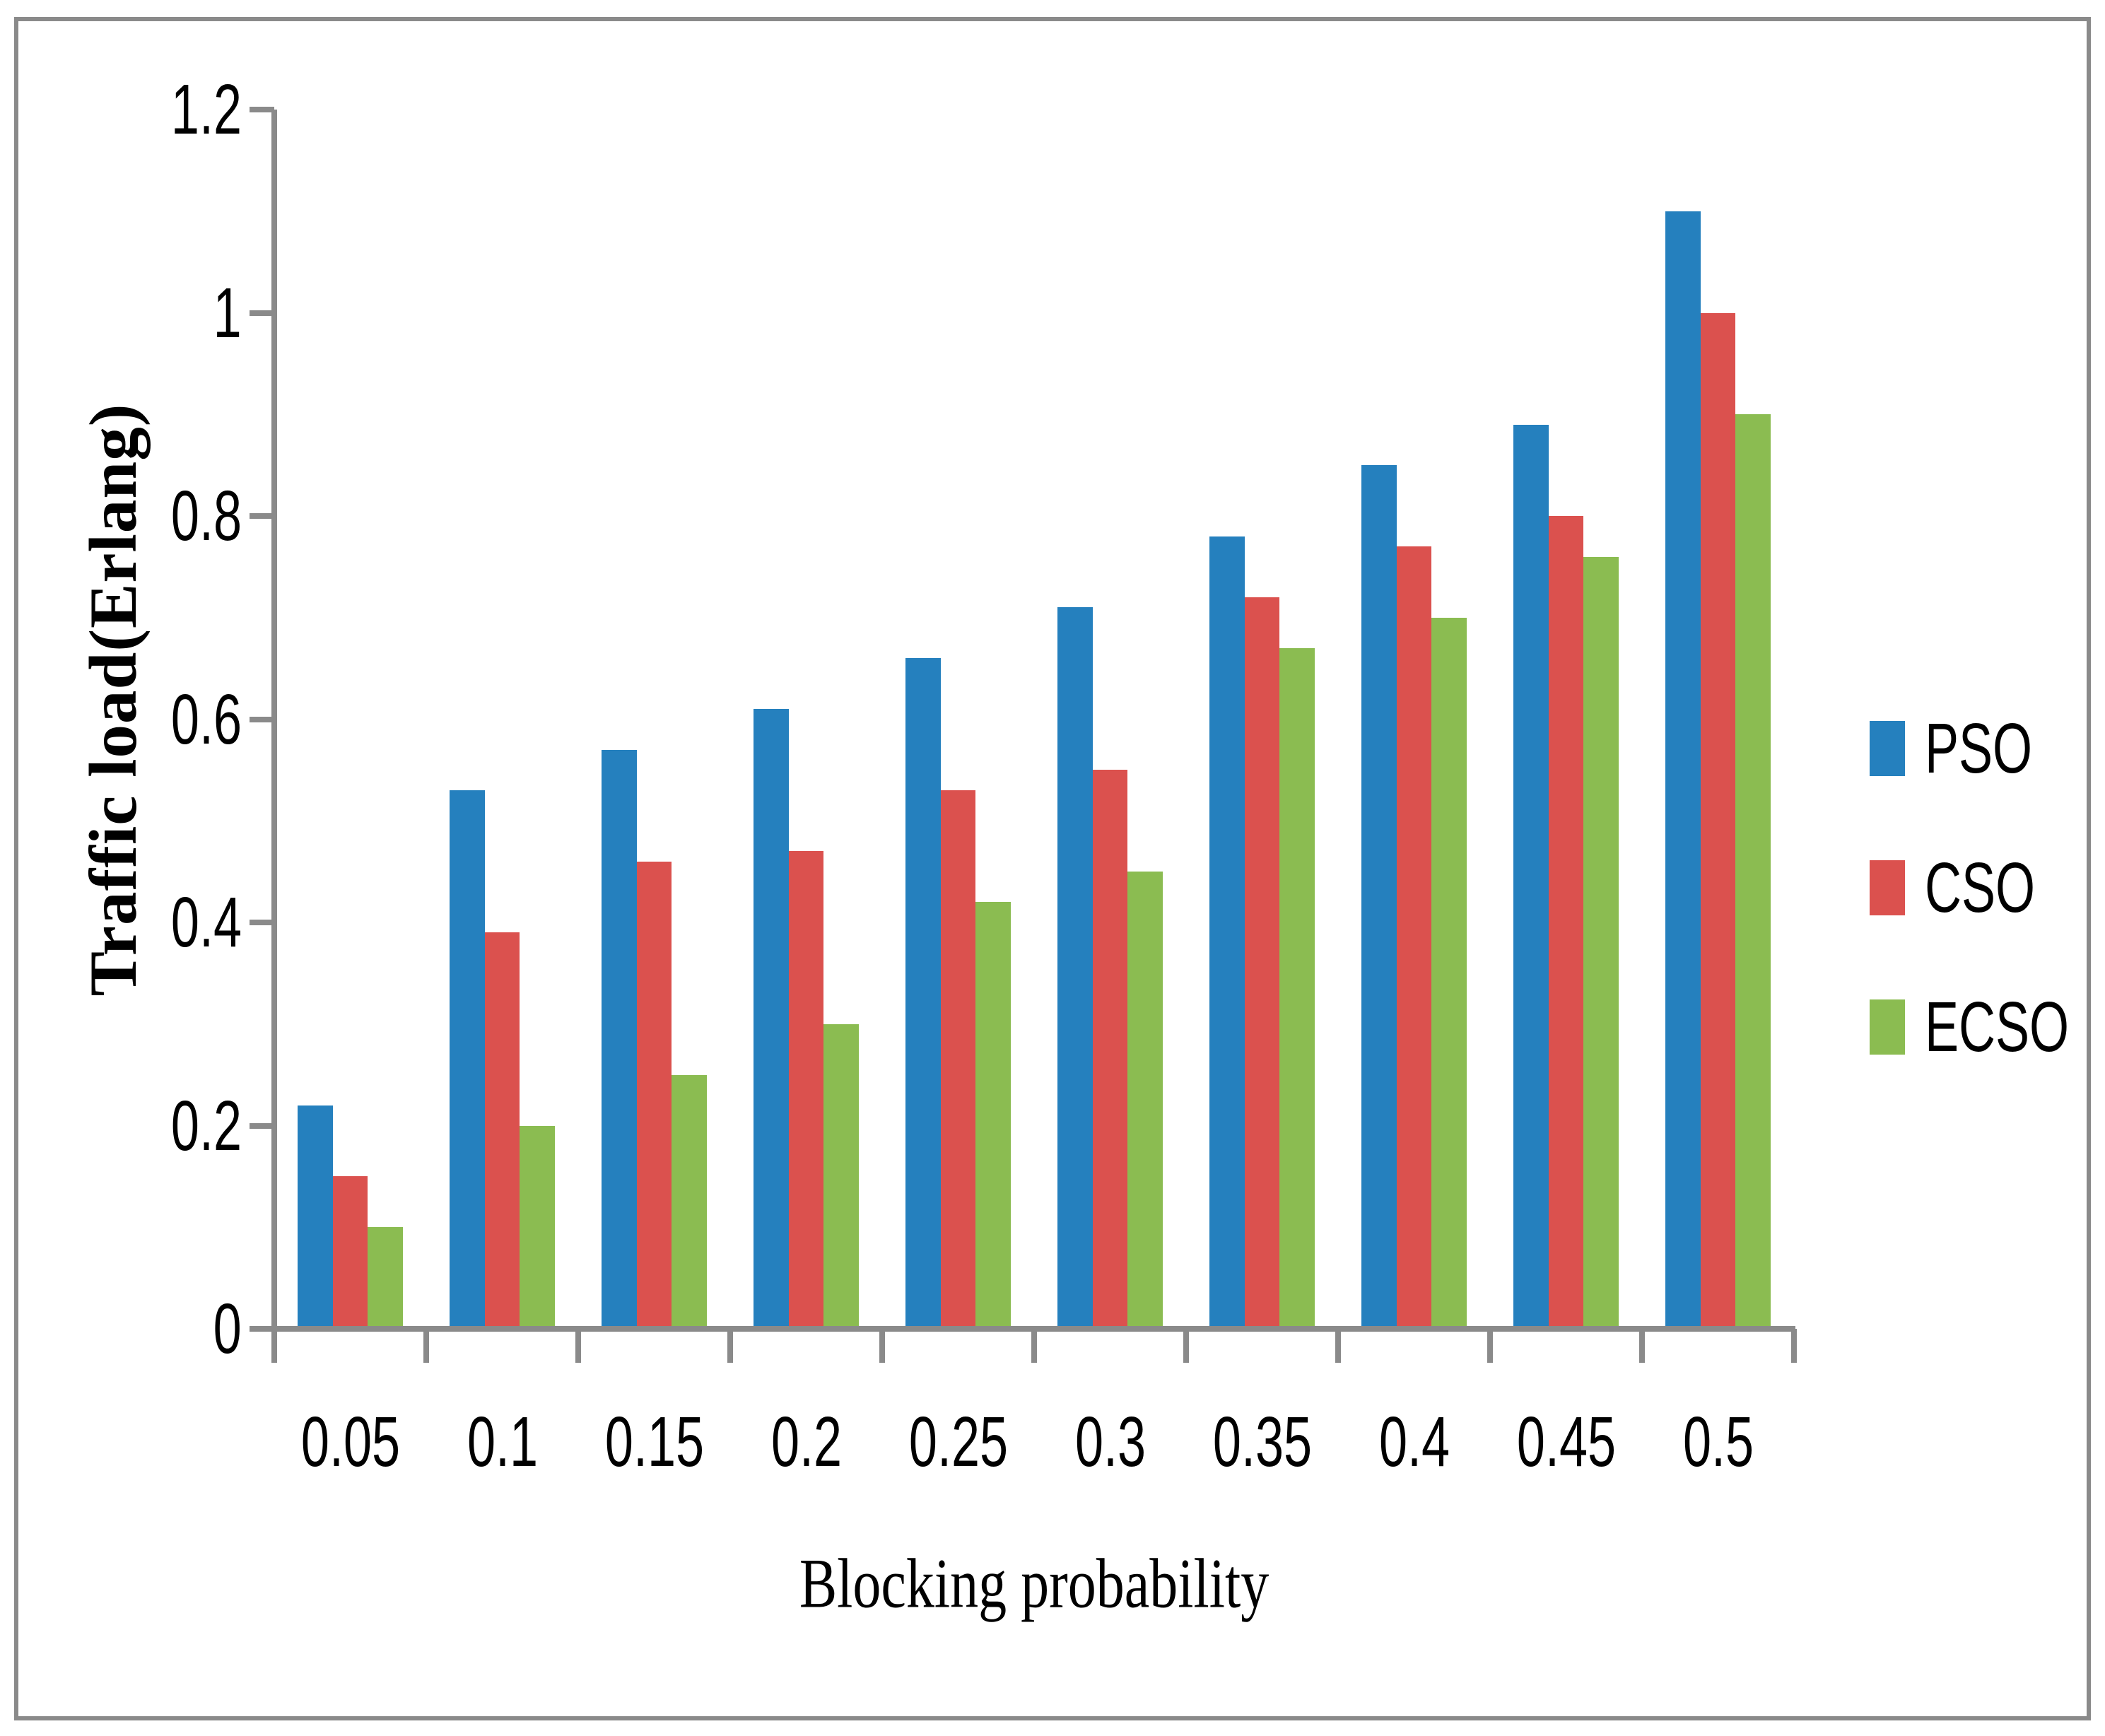 Image resolution: width=2105 pixels, height=1736 pixels. What do you see at coordinates (1414, 937) in the screenshot?
I see `bar-cso-0.4` at bounding box center [1414, 937].